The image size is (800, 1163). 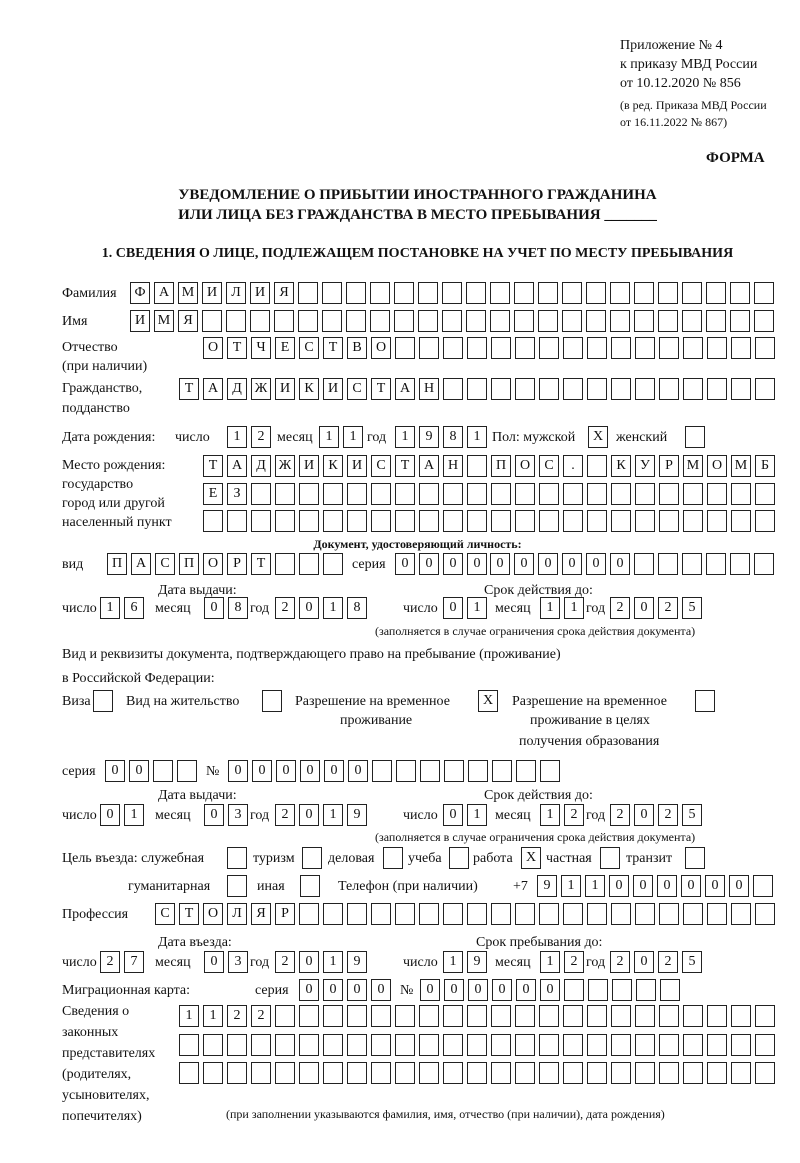 I want to click on char-box: М, so click(x=164, y=321).